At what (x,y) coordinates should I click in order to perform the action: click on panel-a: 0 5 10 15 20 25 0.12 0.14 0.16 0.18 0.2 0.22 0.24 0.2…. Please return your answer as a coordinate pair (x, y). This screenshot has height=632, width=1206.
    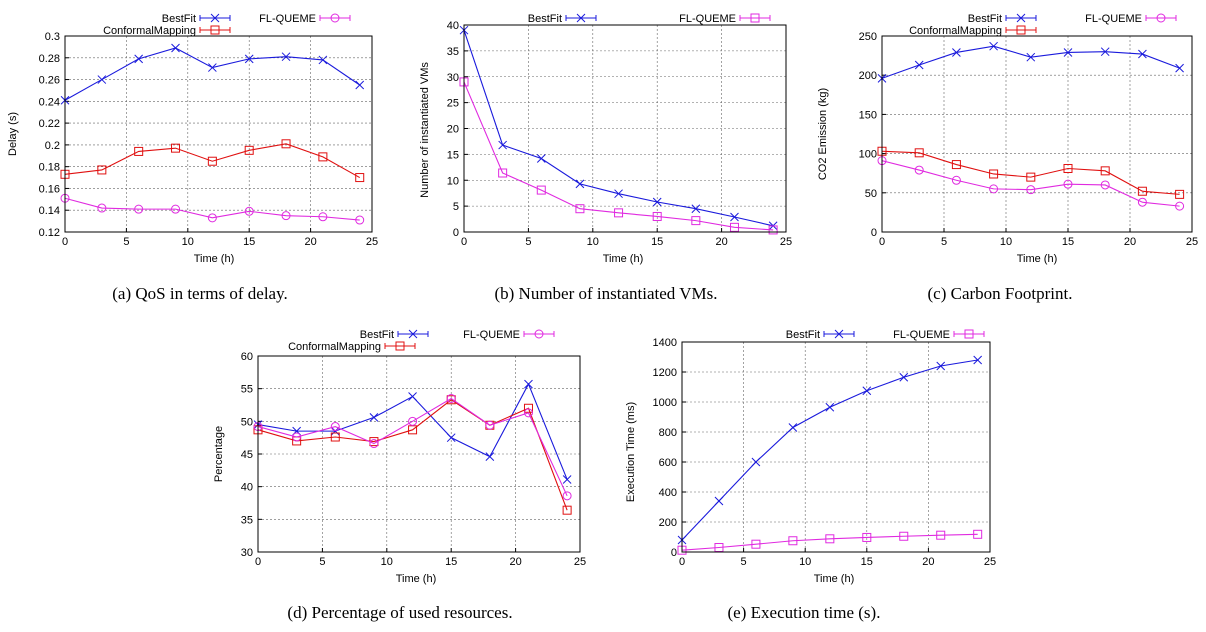
    Looking at the image, I should click on (192, 158).